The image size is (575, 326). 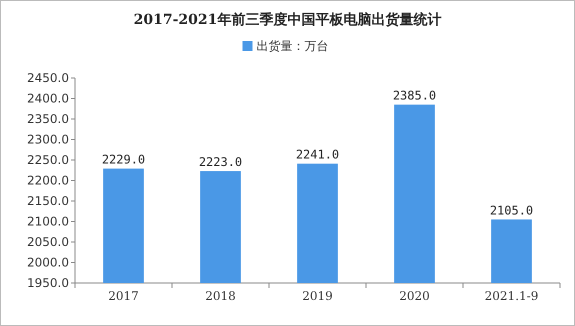 What do you see at coordinates (414, 296) in the screenshot?
I see `x-tick-label: 2020` at bounding box center [414, 296].